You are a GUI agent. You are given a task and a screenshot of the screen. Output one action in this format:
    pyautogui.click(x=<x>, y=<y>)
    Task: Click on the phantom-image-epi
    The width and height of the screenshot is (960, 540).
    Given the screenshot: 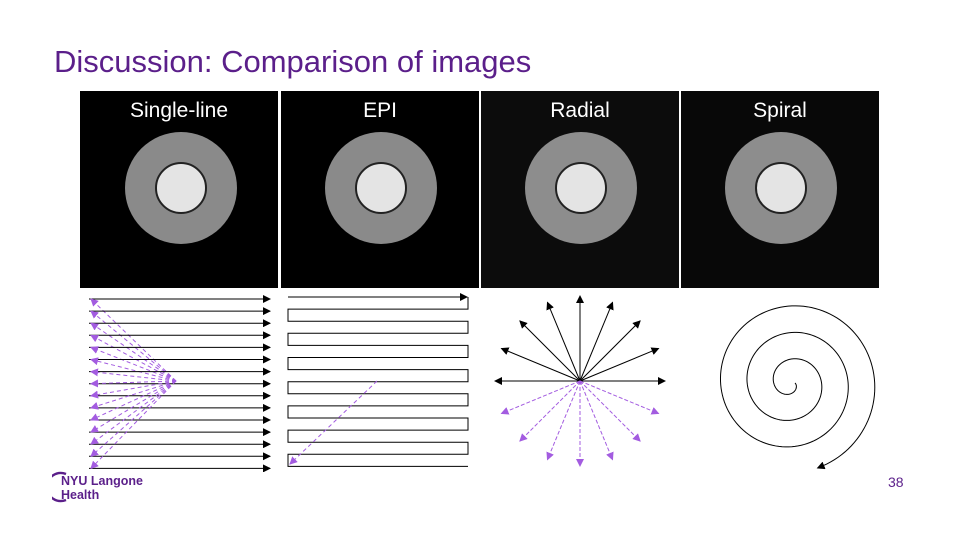 What is the action you would take?
    pyautogui.click(x=381, y=188)
    